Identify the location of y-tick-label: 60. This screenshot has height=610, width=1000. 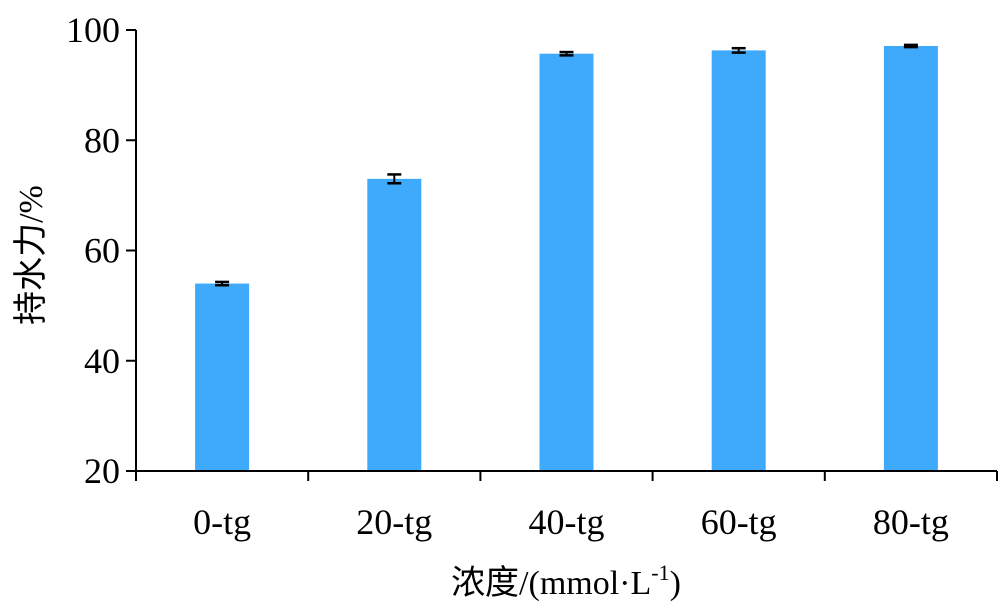
(102, 251).